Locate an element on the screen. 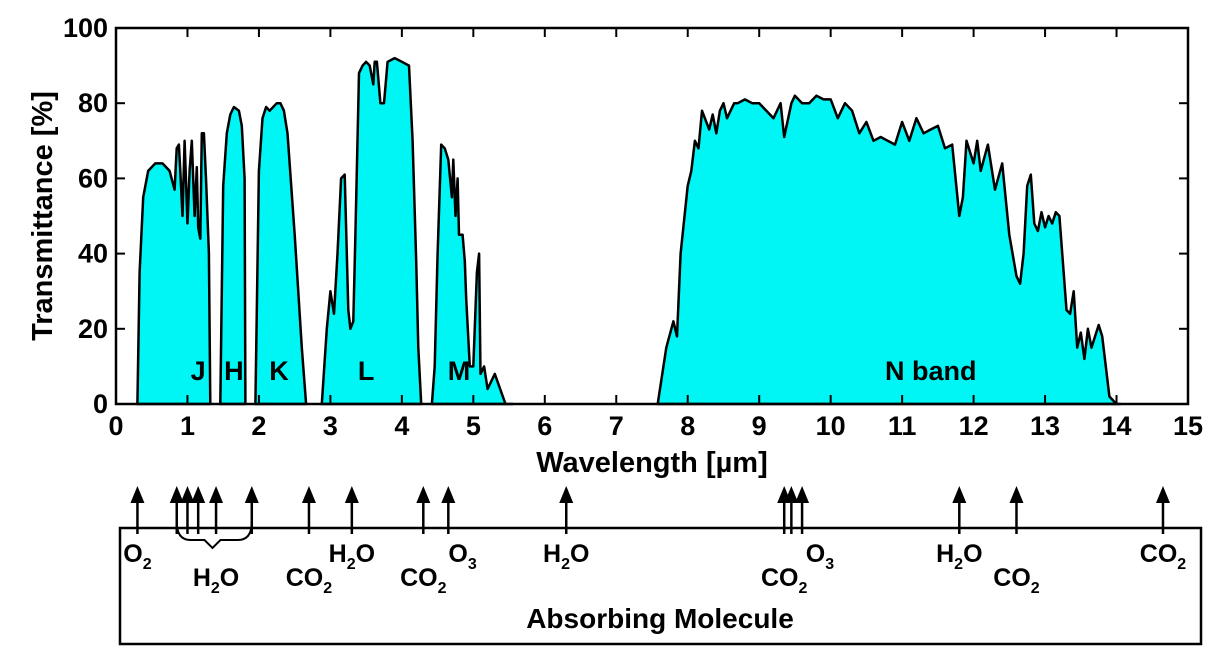 The height and width of the screenshot is (660, 1214). x-tick-label: 7 is located at coordinates (616, 426).